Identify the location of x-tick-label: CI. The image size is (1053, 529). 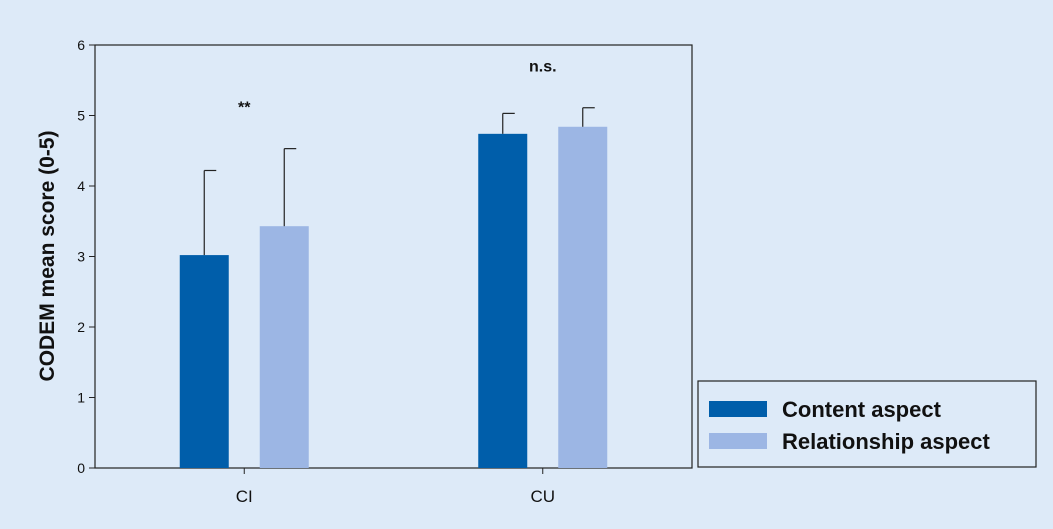
(244, 496).